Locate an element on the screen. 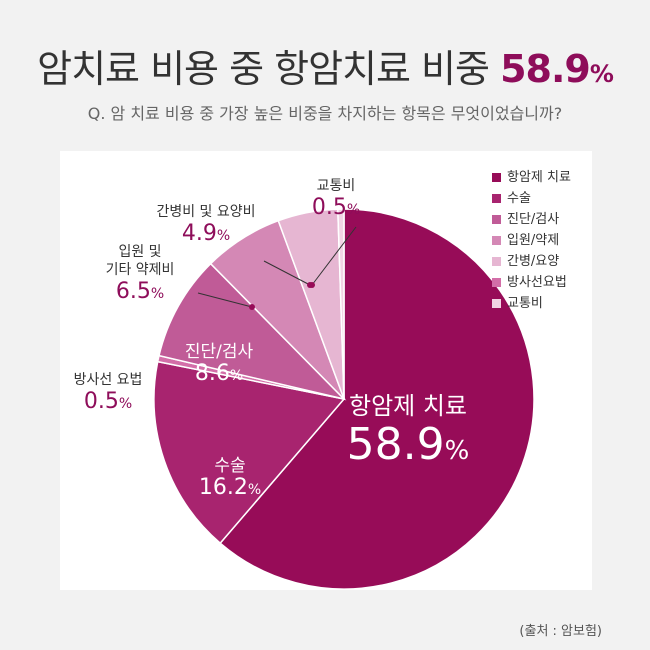  slice-label-value: 16.2% is located at coordinates (230, 487).